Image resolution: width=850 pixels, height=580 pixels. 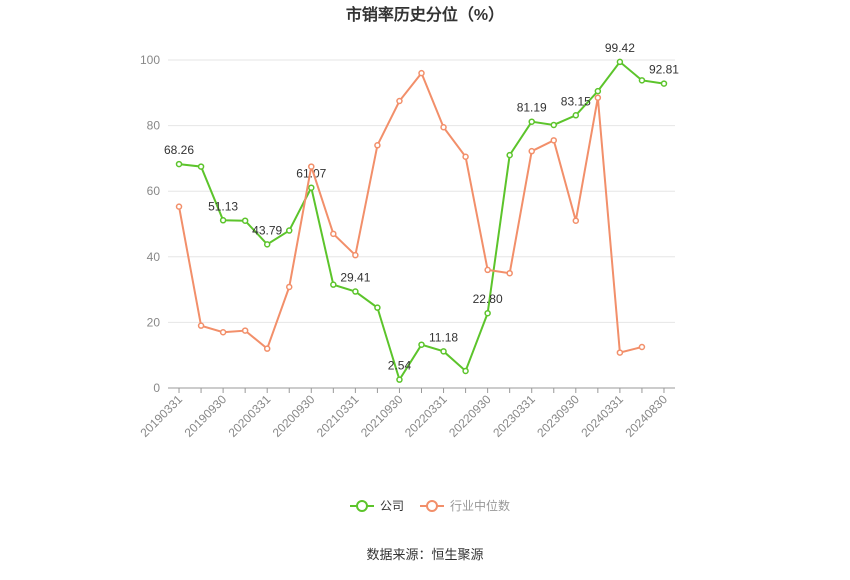 What do you see at coordinates (377, 506) in the screenshot?
I see `legend-item: 公司` at bounding box center [377, 506].